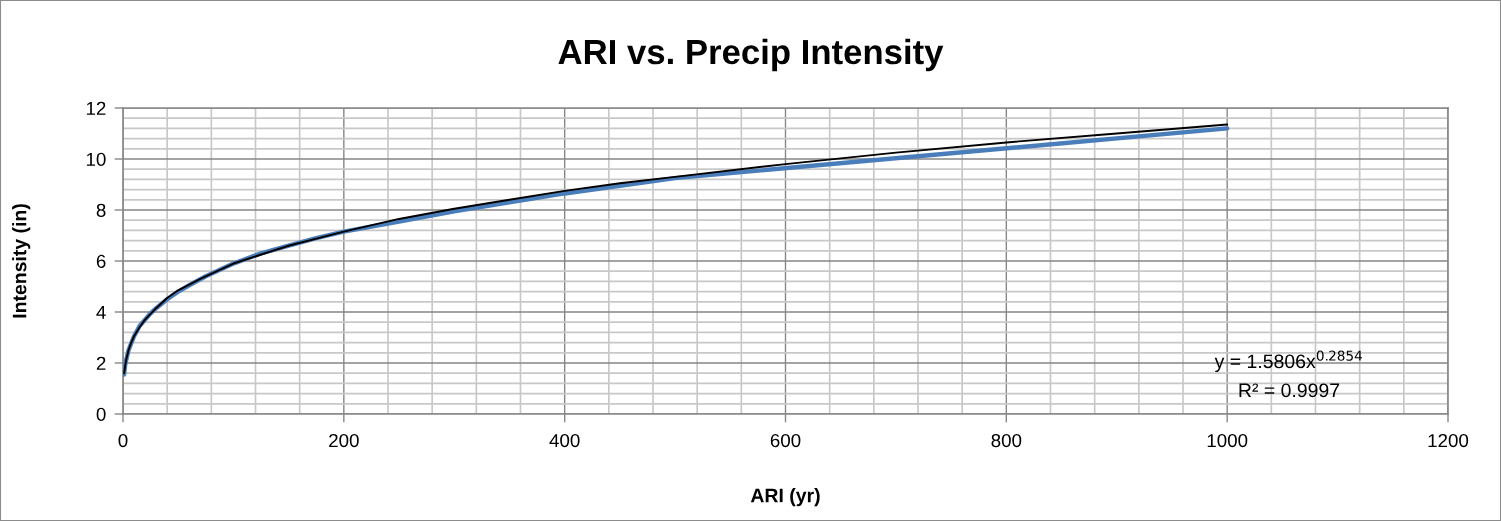 This screenshot has height=521, width=1501. I want to click on y-tick-label: 8, so click(101, 210).